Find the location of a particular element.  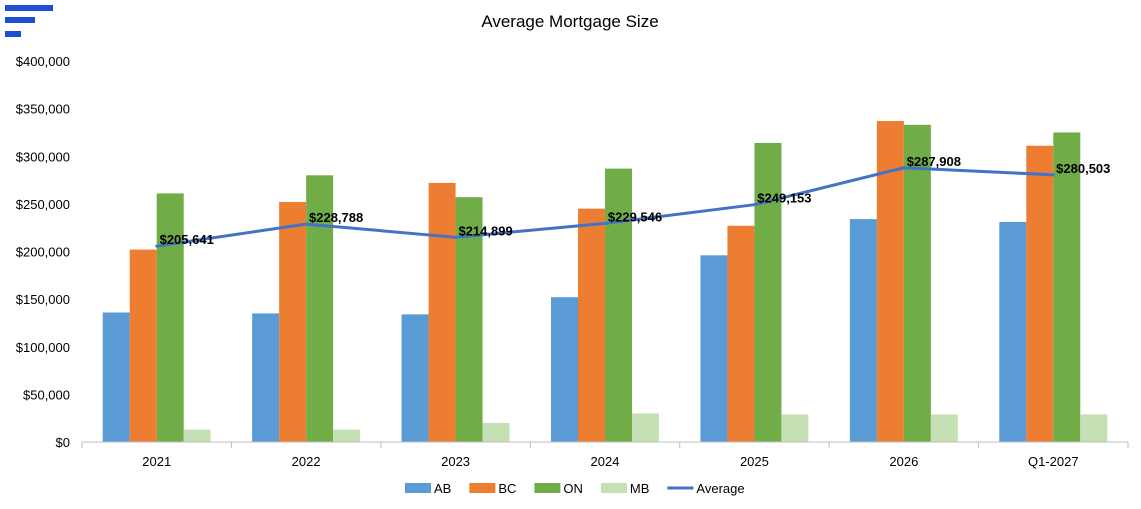

legend-label-mb: MB is located at coordinates (640, 488).